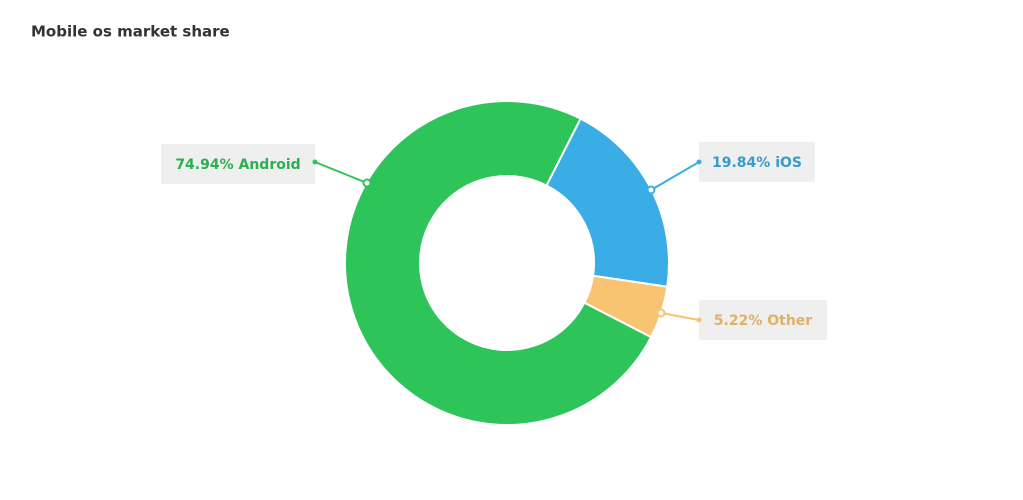  Describe the element at coordinates (130, 32) in the screenshot. I see `chart-title: Mobile os market share` at that location.